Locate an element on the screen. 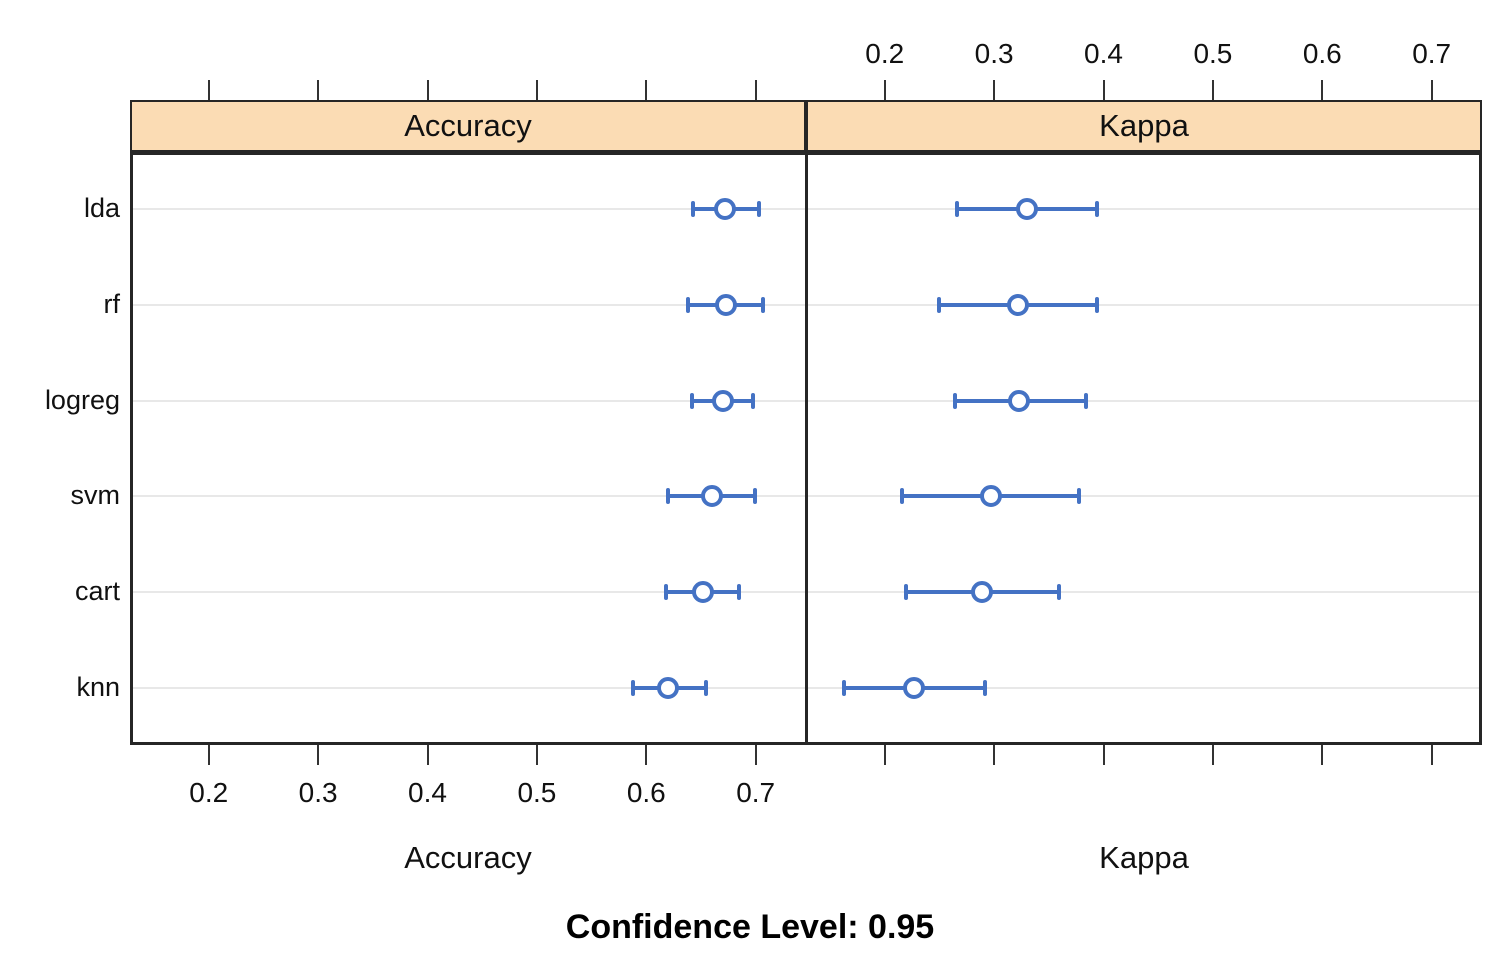 The height and width of the screenshot is (965, 1500). top-tick-accuracy-0.3 is located at coordinates (318, 90).